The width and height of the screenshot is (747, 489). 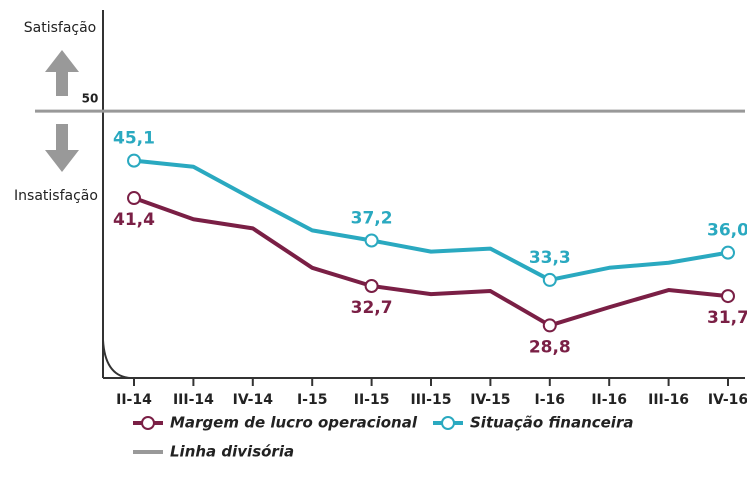 I want to click on dissatisfaction-label: Insatisfação, so click(x=56, y=196).